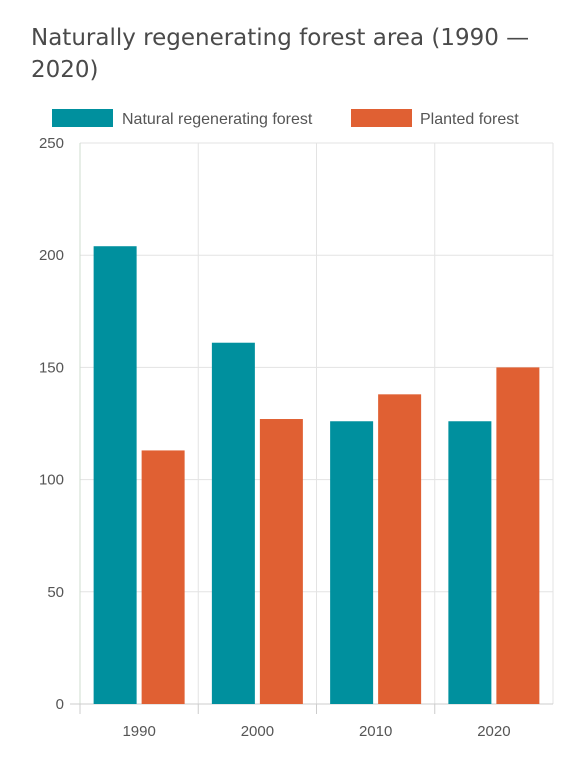  What do you see at coordinates (375, 731) in the screenshot?
I see `x-tick-label: 2010` at bounding box center [375, 731].